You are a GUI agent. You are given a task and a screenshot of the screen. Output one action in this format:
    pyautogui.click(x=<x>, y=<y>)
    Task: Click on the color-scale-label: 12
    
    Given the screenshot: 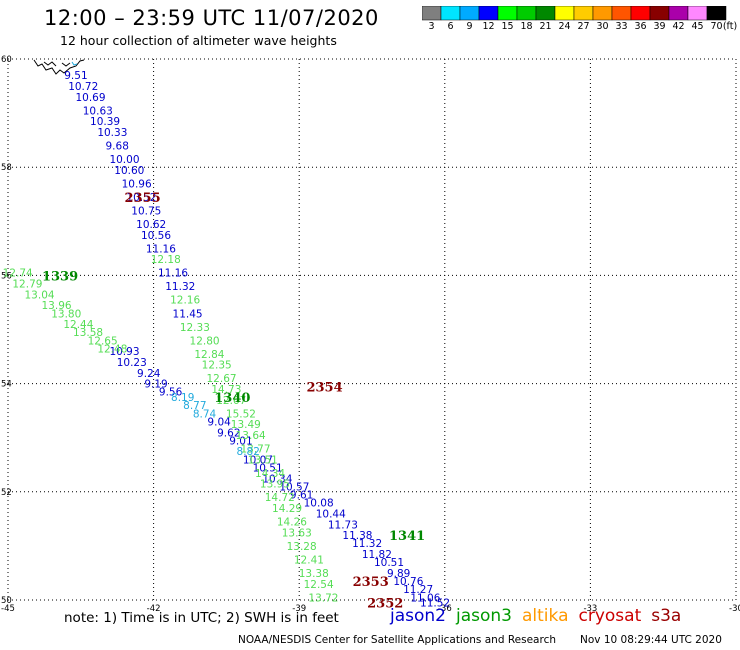 What is the action you would take?
    pyautogui.click(x=488, y=26)
    